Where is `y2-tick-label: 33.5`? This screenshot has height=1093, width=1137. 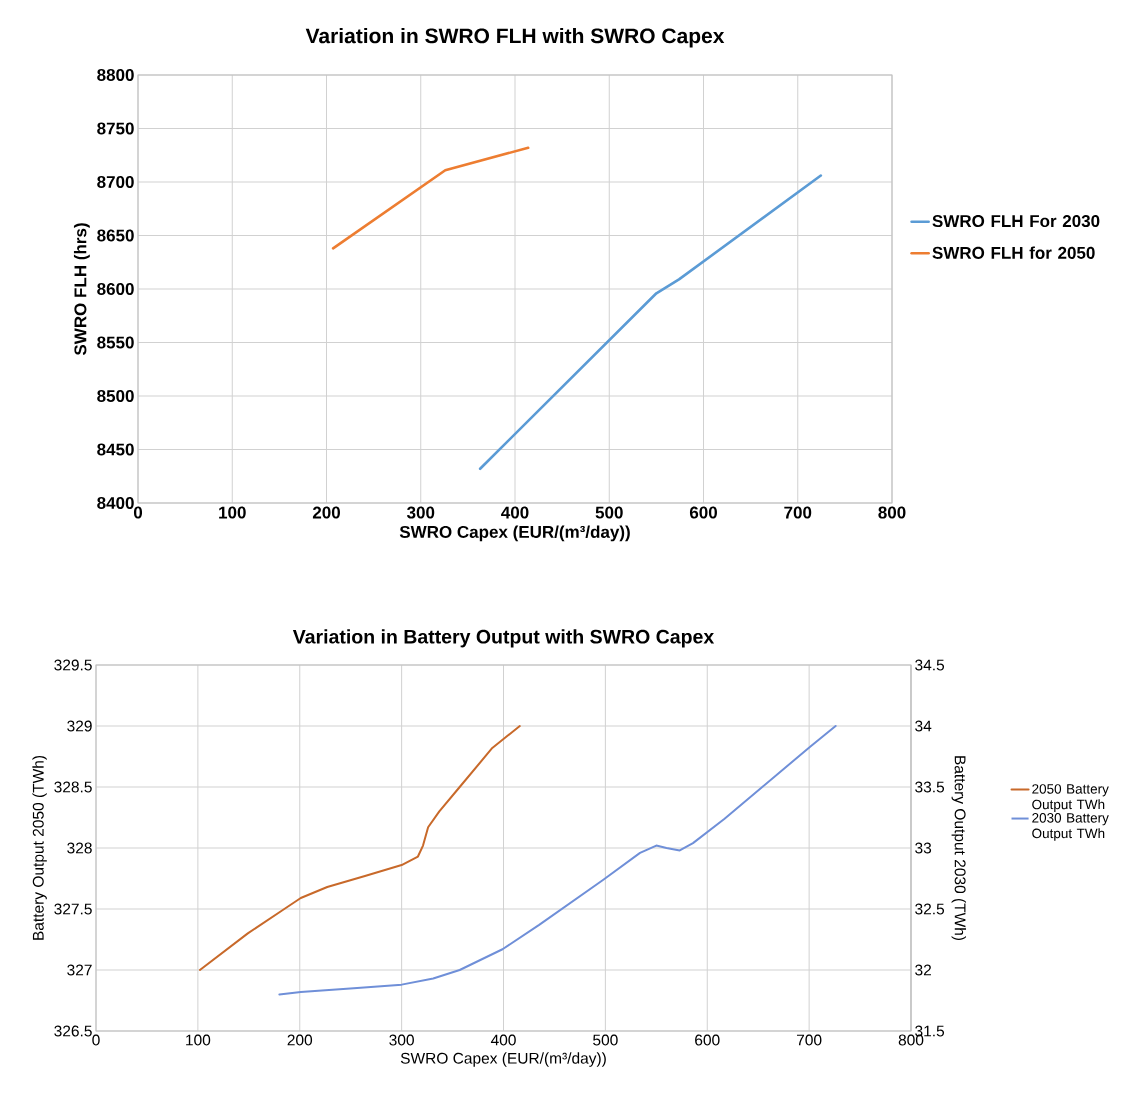 y2-tick-label: 33.5 is located at coordinates (930, 787).